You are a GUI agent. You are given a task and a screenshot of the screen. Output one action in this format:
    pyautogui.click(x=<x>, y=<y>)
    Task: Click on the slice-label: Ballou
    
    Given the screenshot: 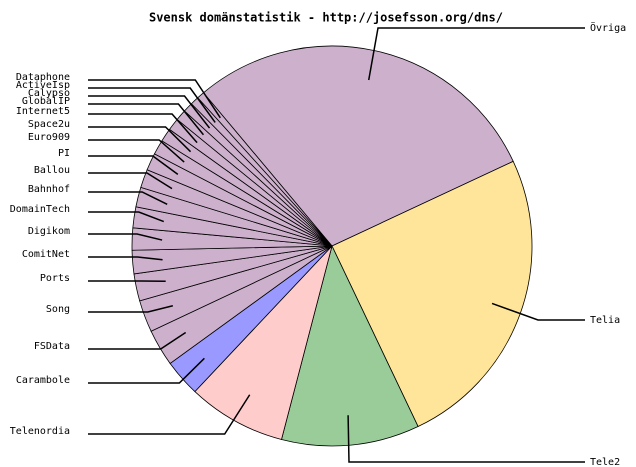 What is the action you would take?
    pyautogui.click(x=52, y=170)
    